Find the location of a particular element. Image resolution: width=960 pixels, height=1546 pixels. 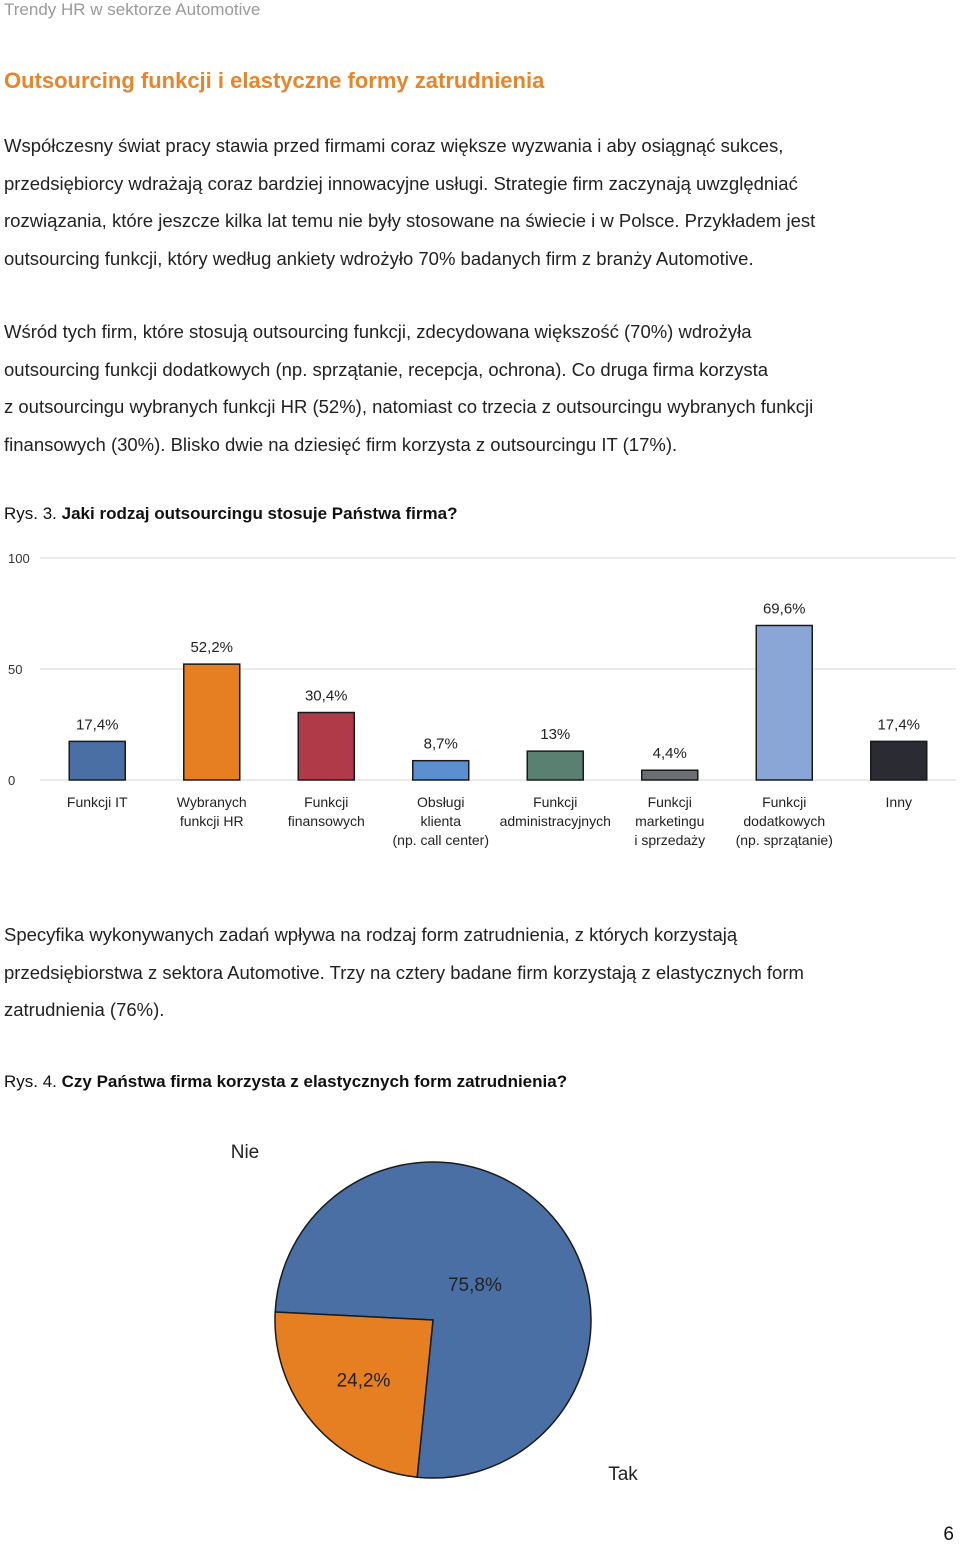

paragraph-line: zatrudnienia (76%). is located at coordinates (84, 1009).